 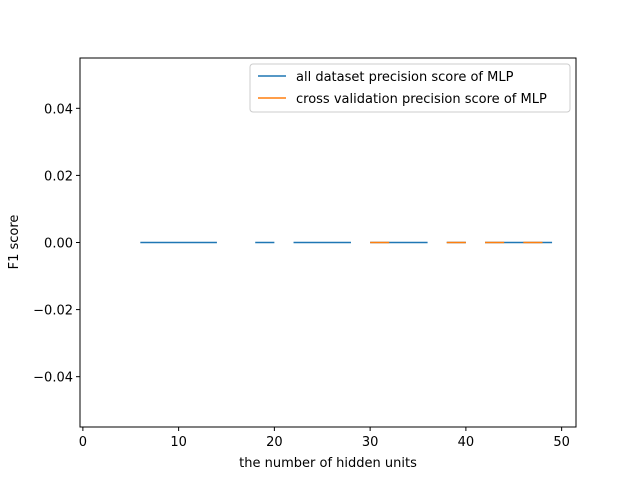 I want to click on y-ticks: −0.04 −0.02 0.00 0.02 0.04, so click(x=56, y=244).